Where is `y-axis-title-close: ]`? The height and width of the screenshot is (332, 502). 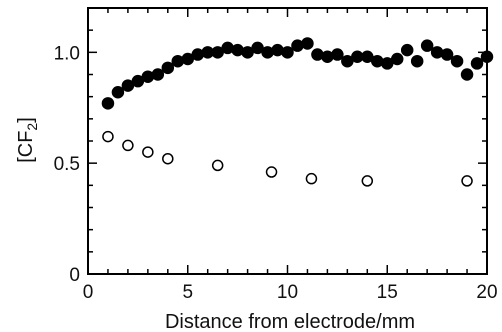 y-axis-title-close: ] is located at coordinates (26, 120).